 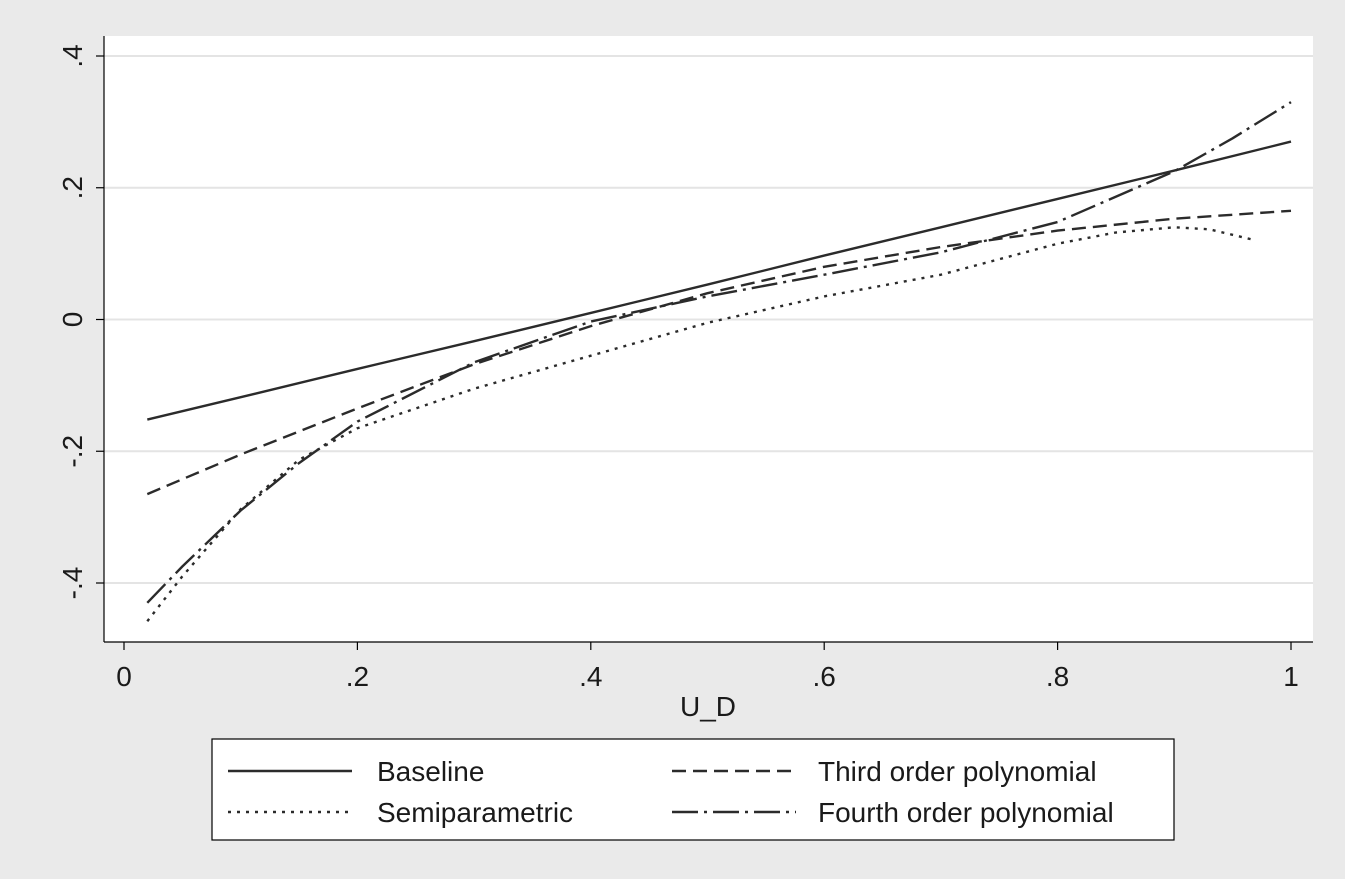 I want to click on y-tick-label: .4, so click(x=72, y=55).